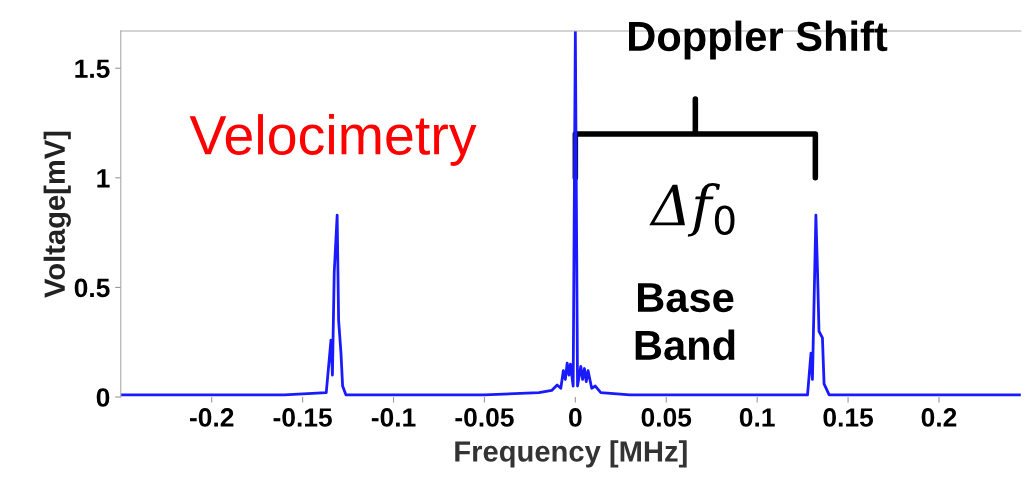 This screenshot has width=1028, height=499. I want to click on annotation: Doppler Shift, so click(758, 40).